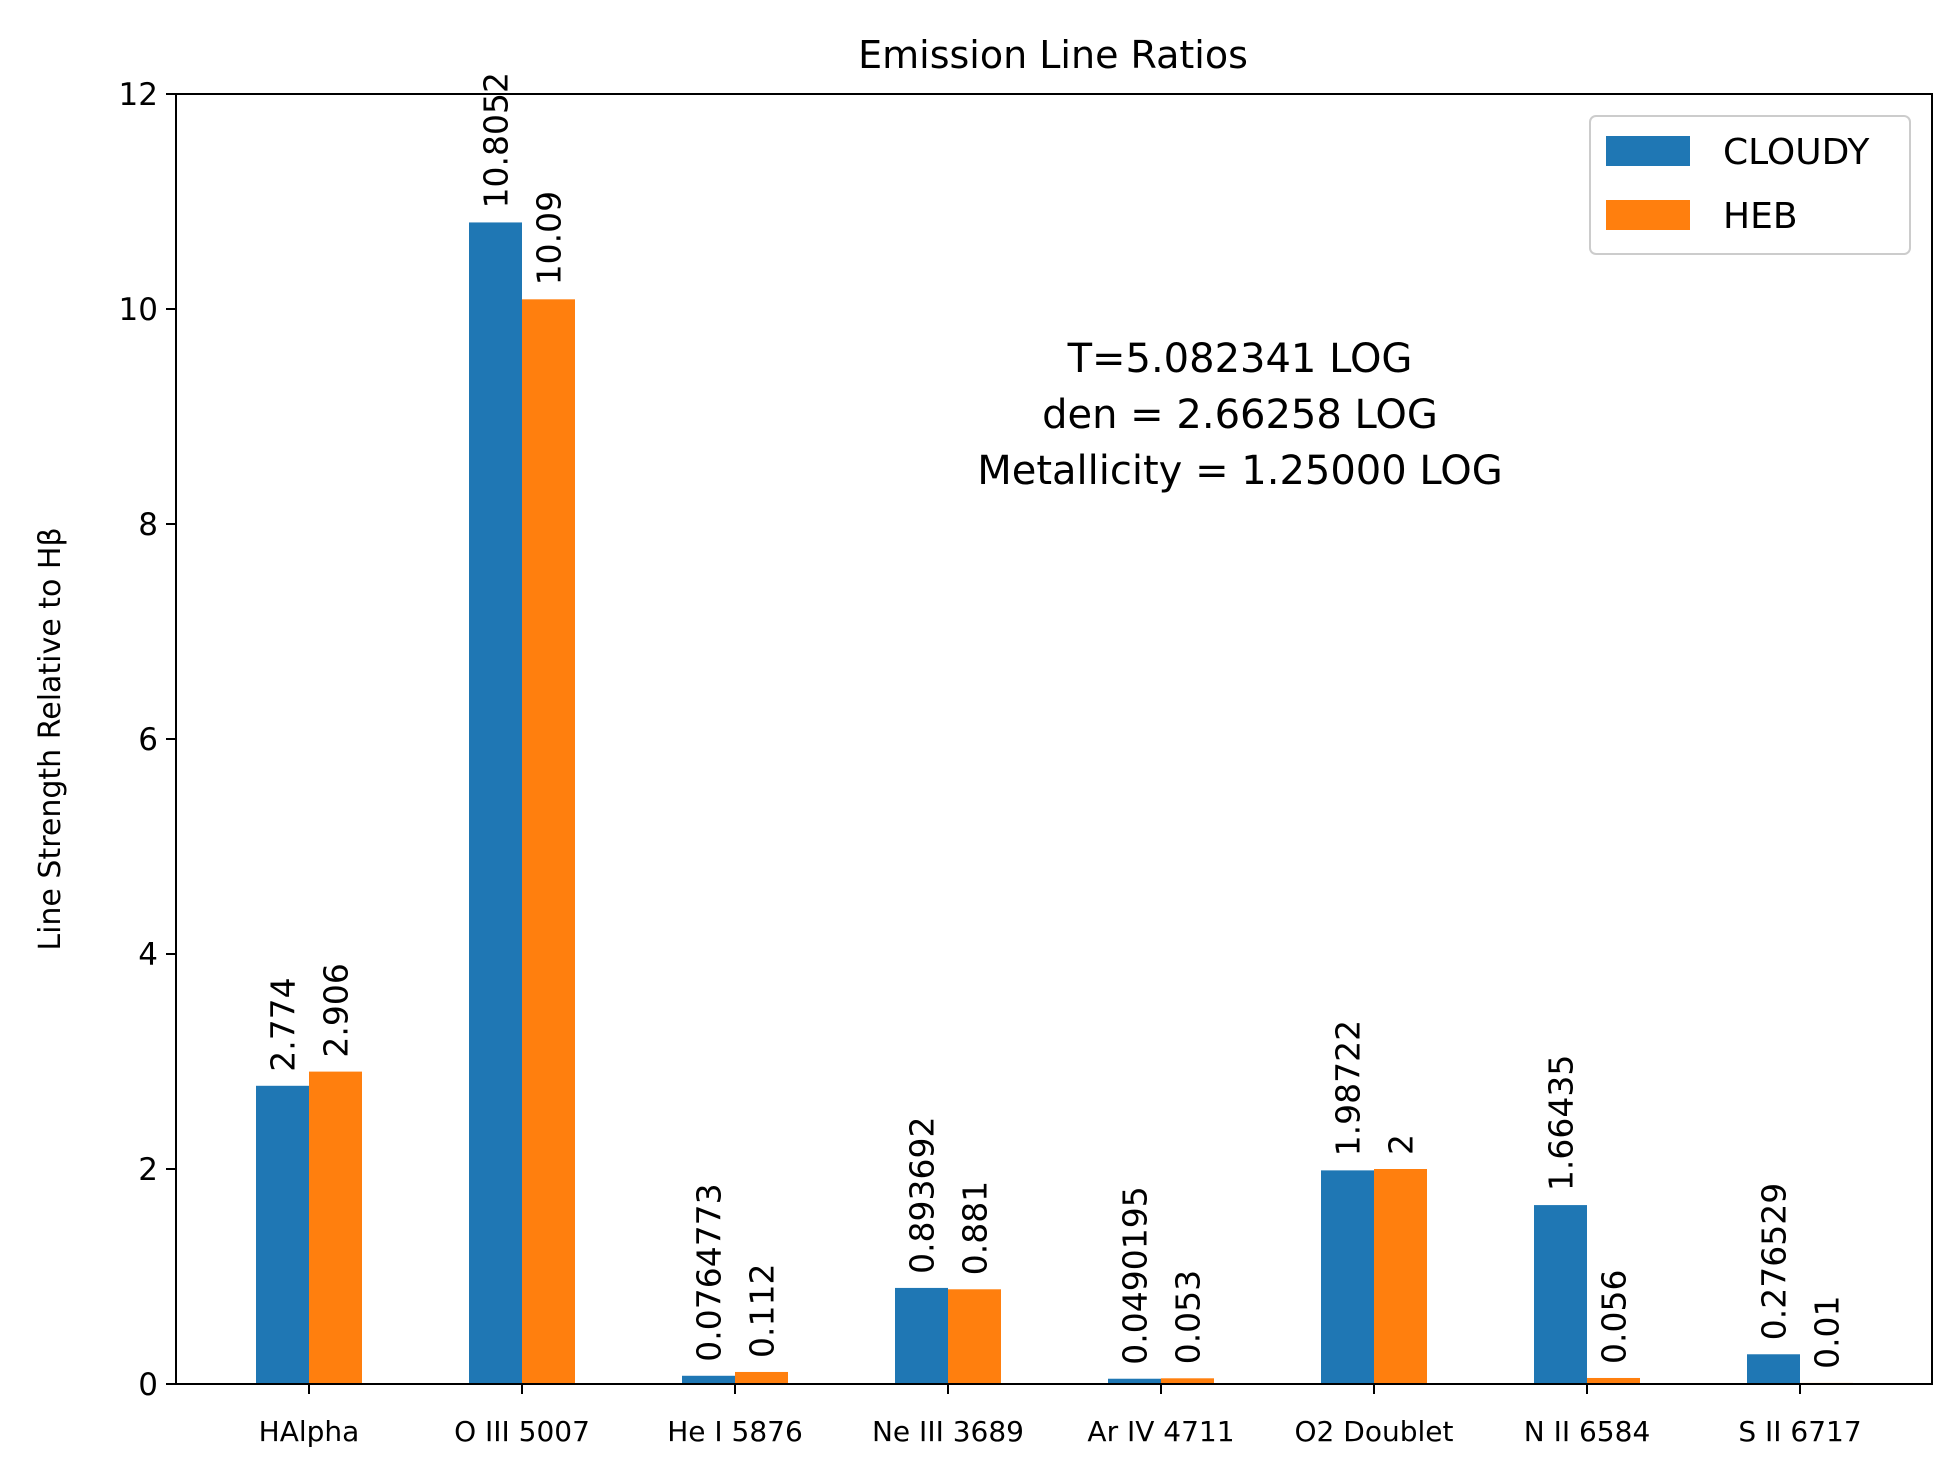  Describe the element at coordinates (148, 525) in the screenshot. I see `y-tick-label: 8` at that location.